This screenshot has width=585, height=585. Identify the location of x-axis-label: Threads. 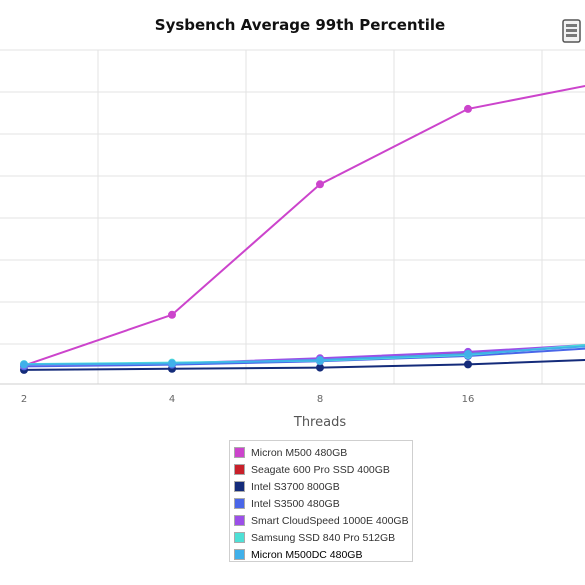
(319, 422).